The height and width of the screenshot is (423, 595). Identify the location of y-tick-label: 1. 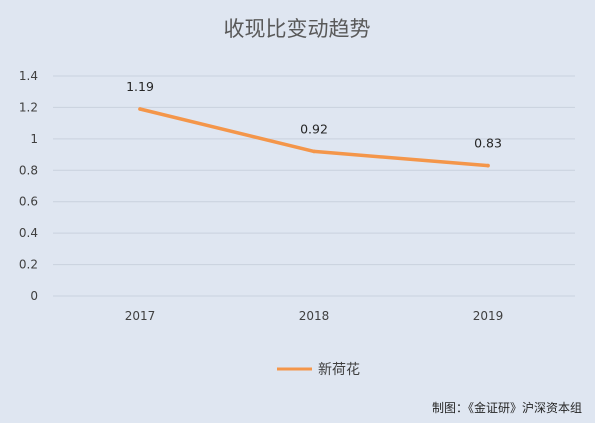
(34, 139).